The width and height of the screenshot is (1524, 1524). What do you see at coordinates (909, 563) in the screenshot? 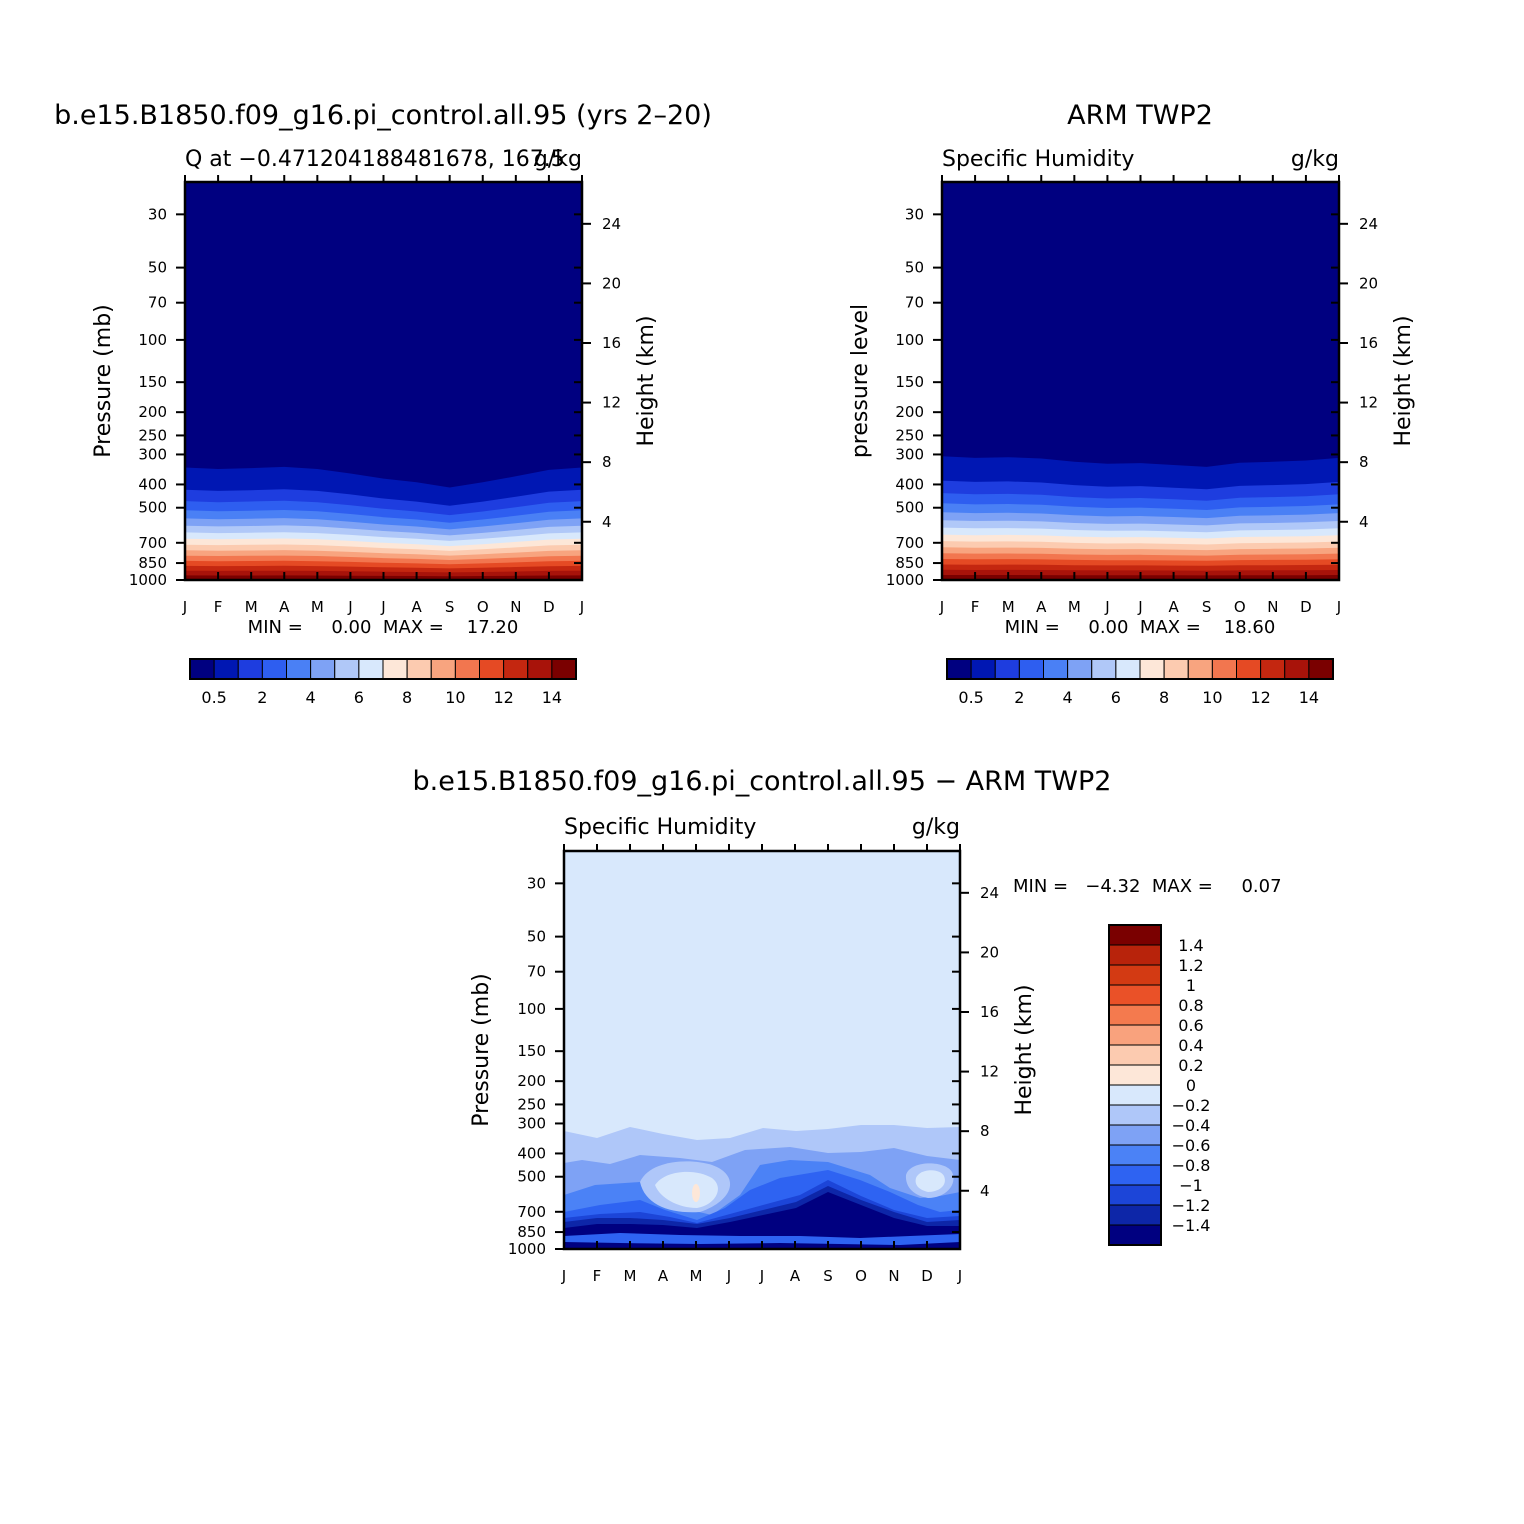
I see `pressure-tick-label: 850` at bounding box center [909, 563].